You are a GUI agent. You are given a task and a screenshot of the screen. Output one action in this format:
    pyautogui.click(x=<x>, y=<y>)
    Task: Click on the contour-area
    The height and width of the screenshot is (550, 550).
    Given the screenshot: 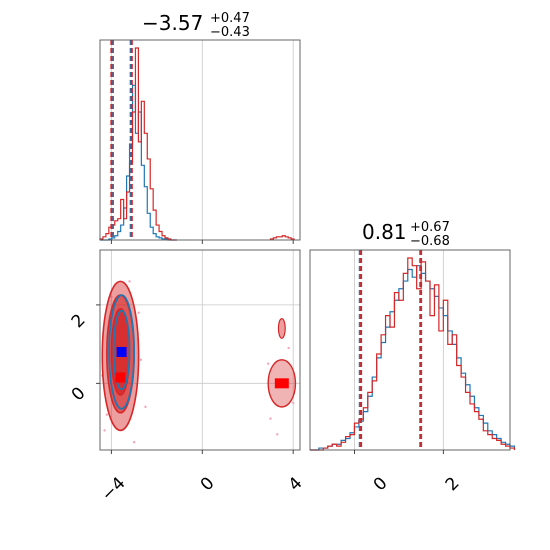 What is the action you would take?
    pyautogui.click(x=200, y=350)
    